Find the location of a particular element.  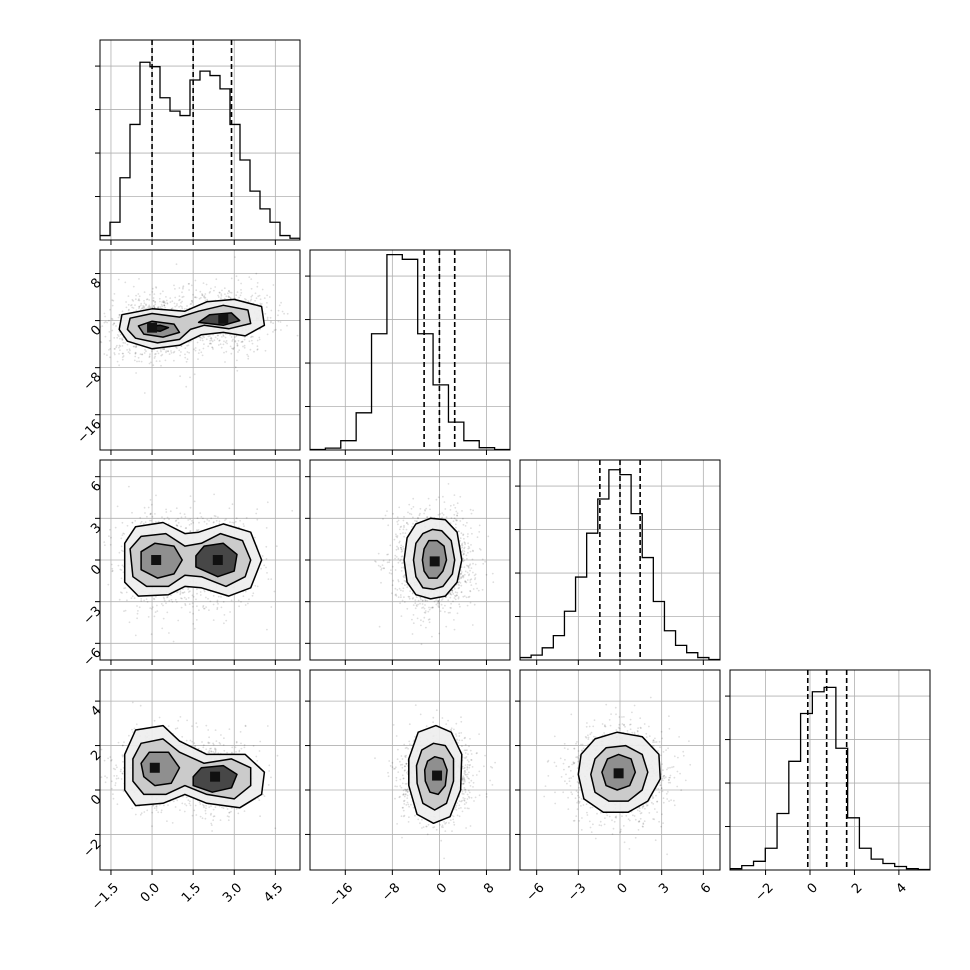

panel-r1-c0: −16−808 is located at coordinates (188, 352).